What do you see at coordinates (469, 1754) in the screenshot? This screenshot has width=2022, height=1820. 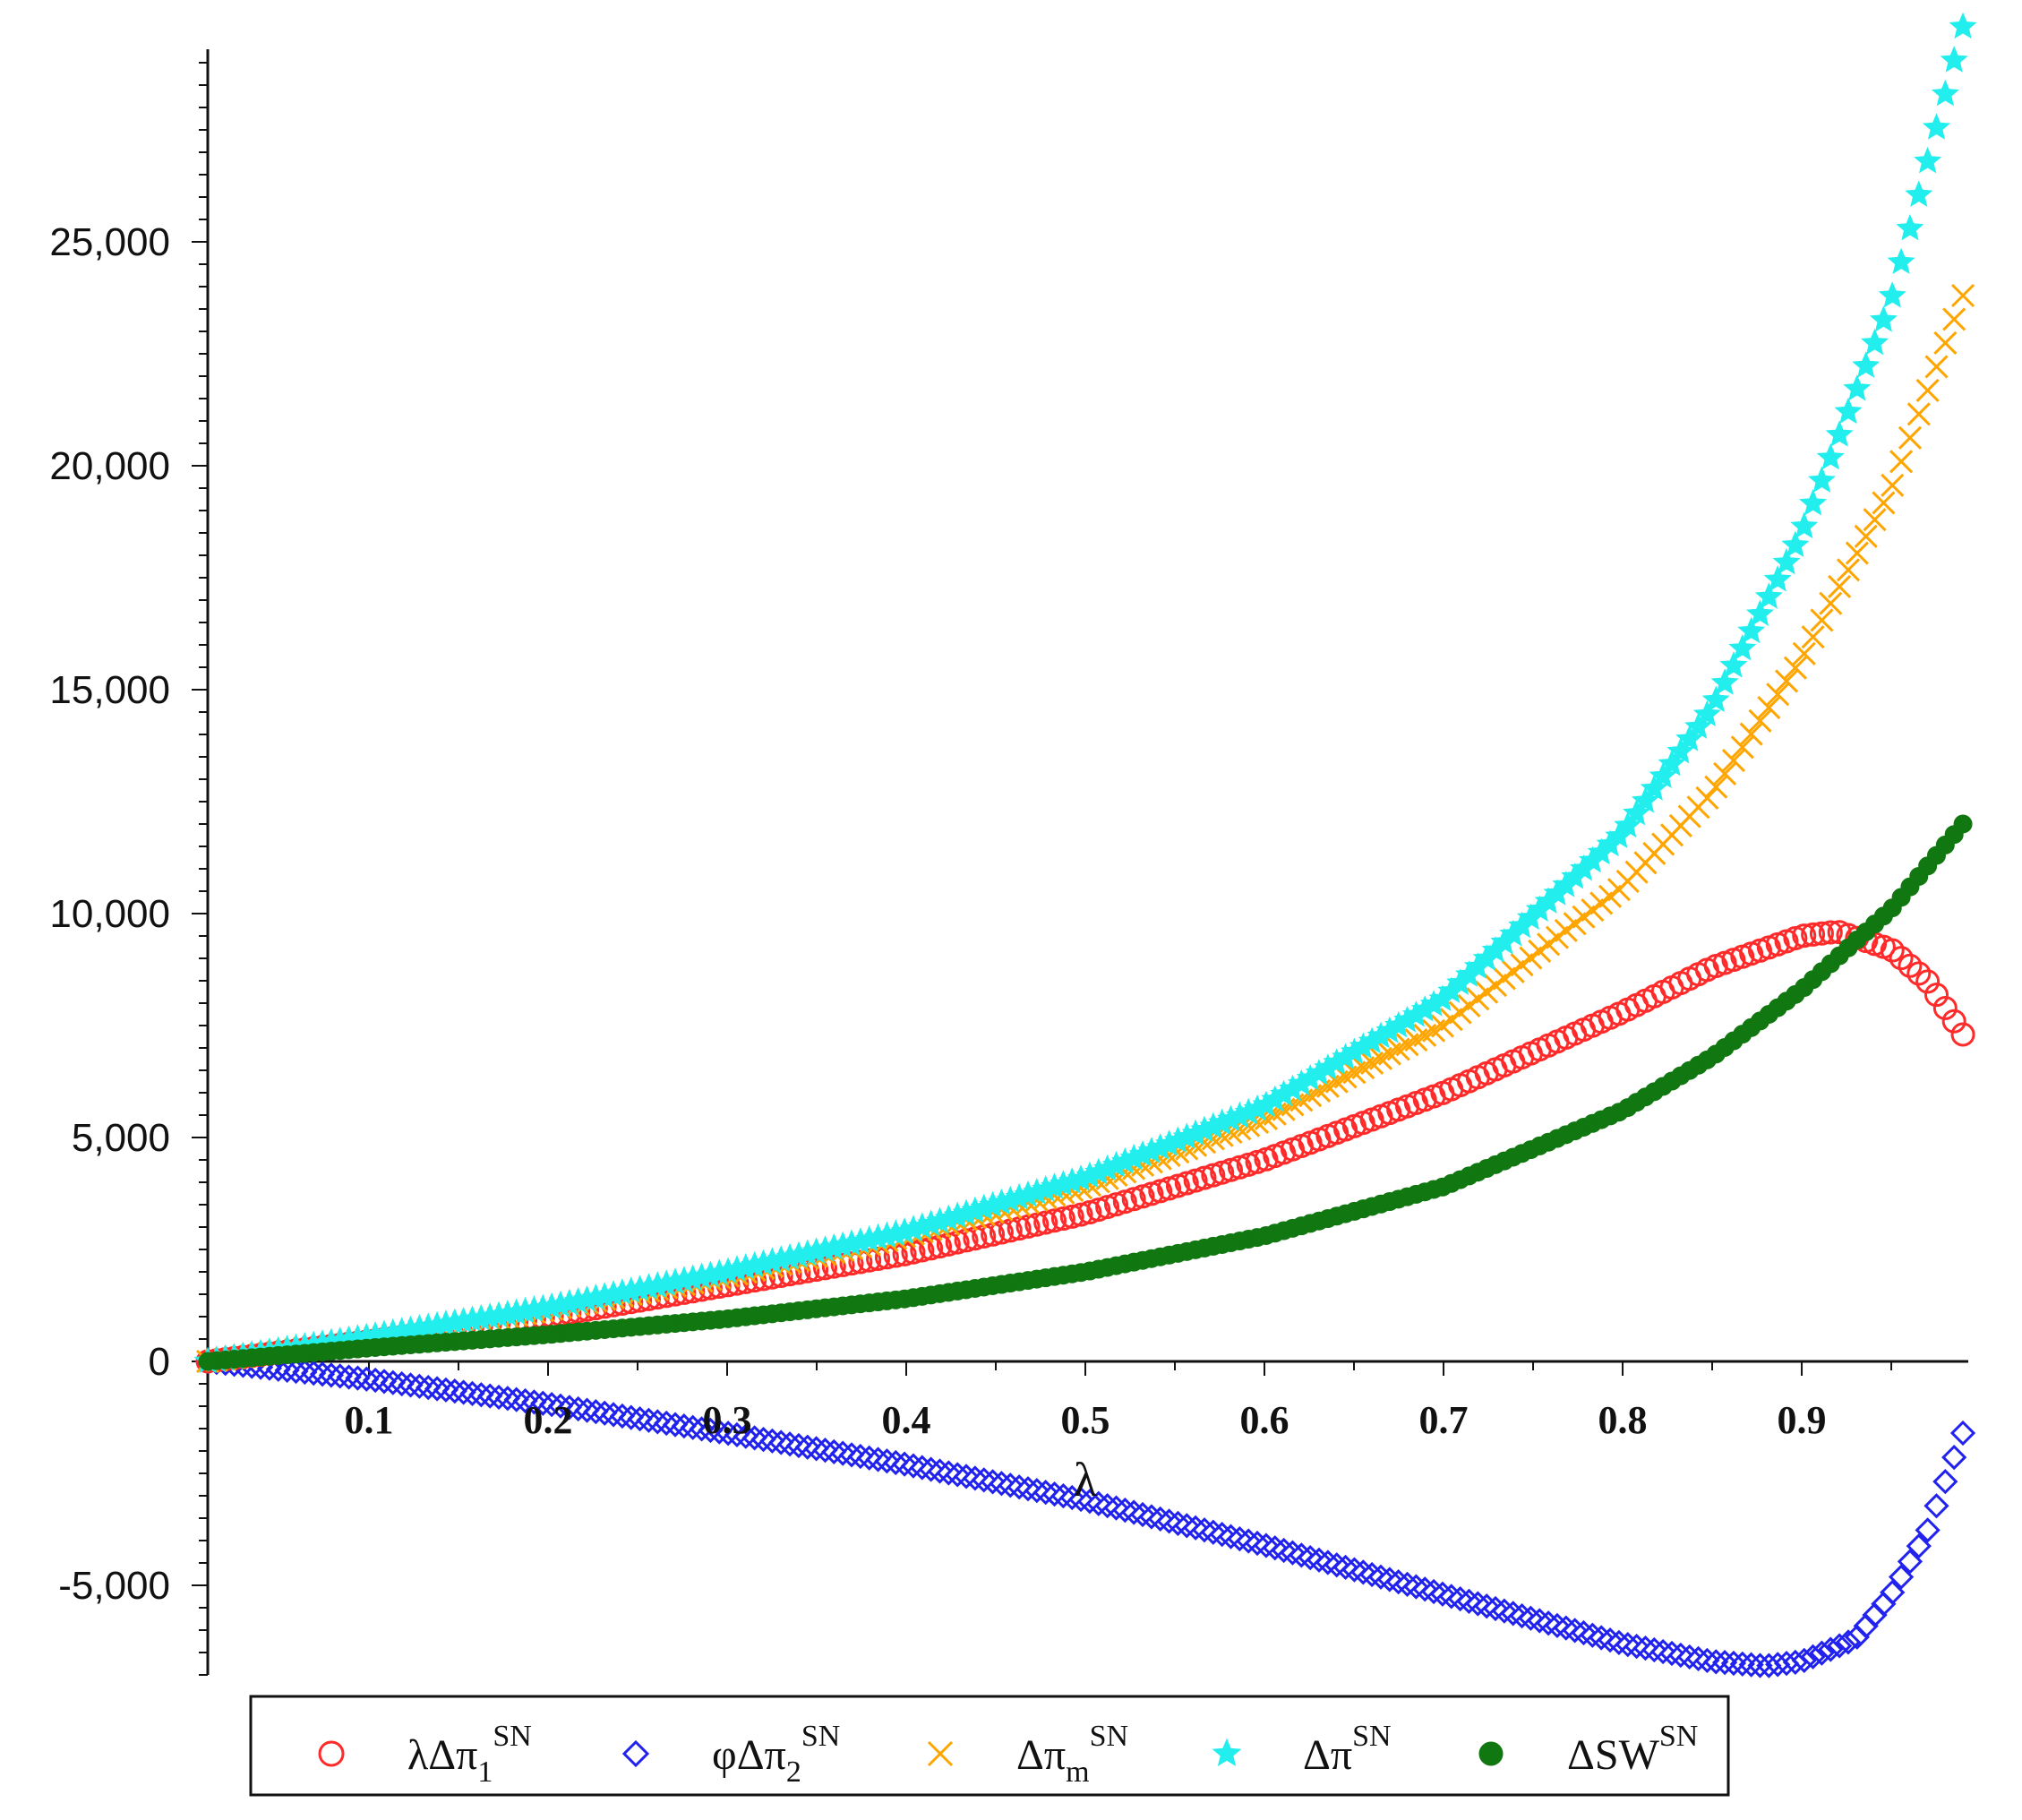 I see `legend-label: λΔπ1SN` at bounding box center [469, 1754].